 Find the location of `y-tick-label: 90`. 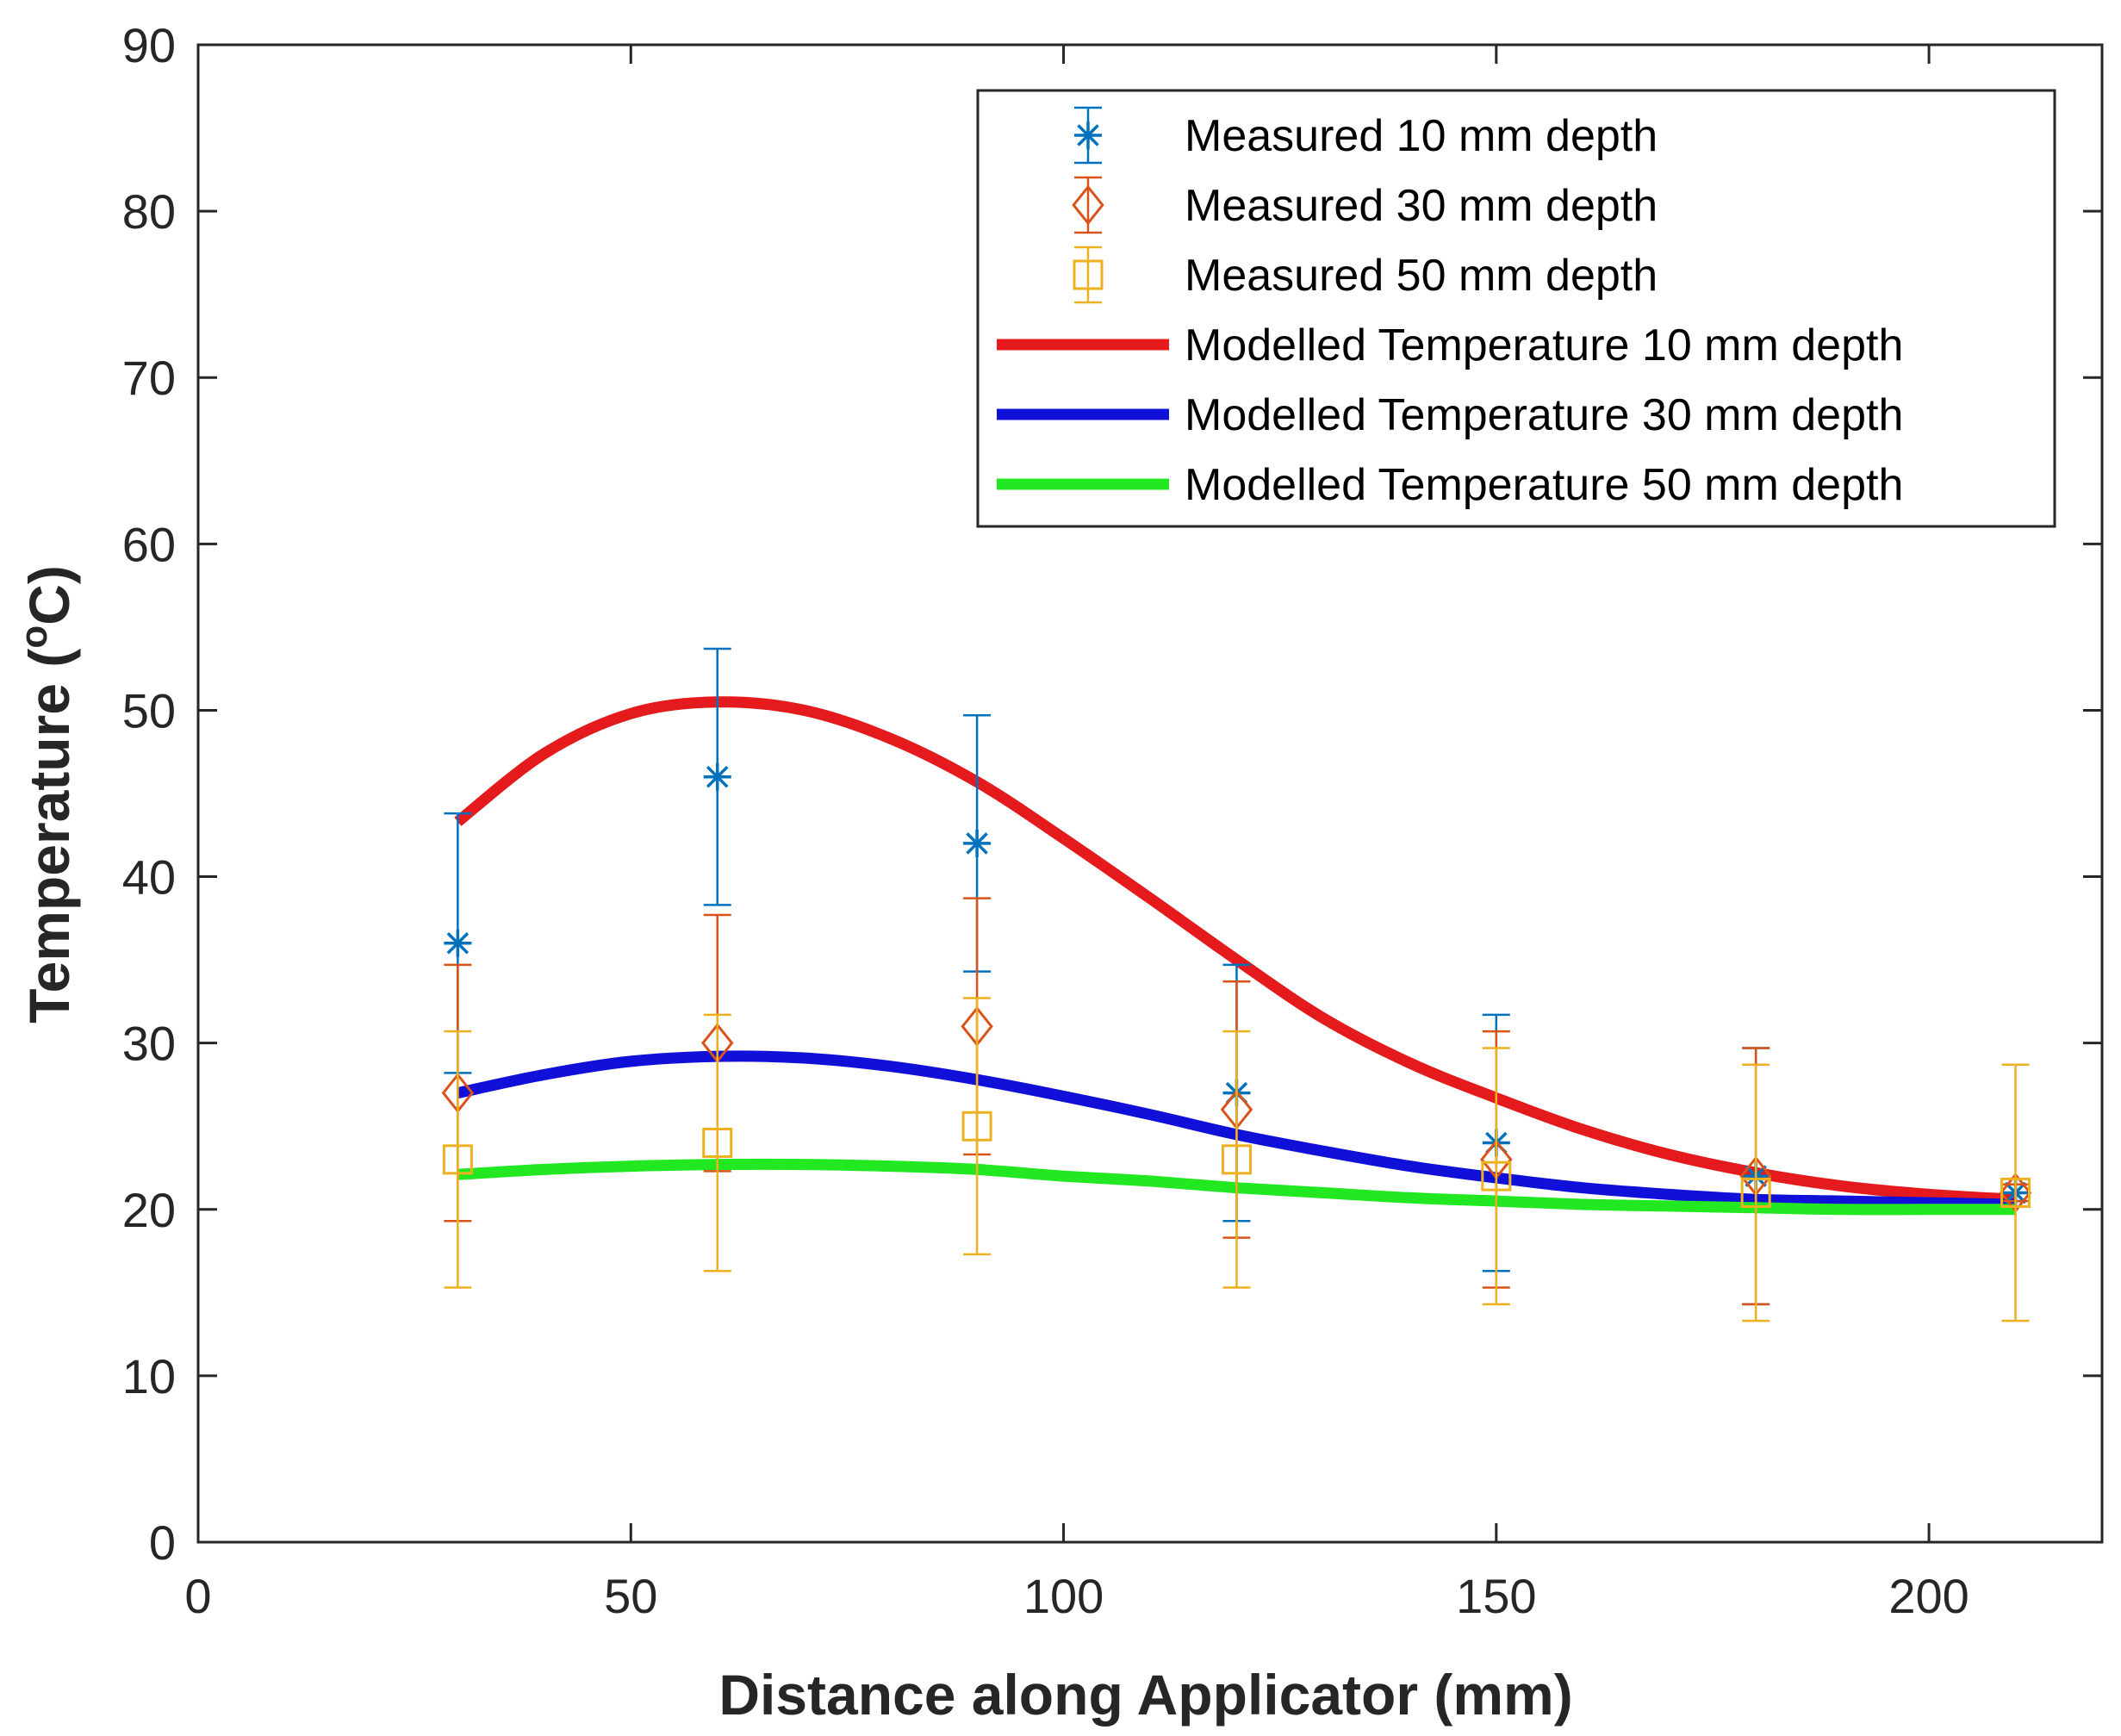

y-tick-label: 90 is located at coordinates (149, 45).